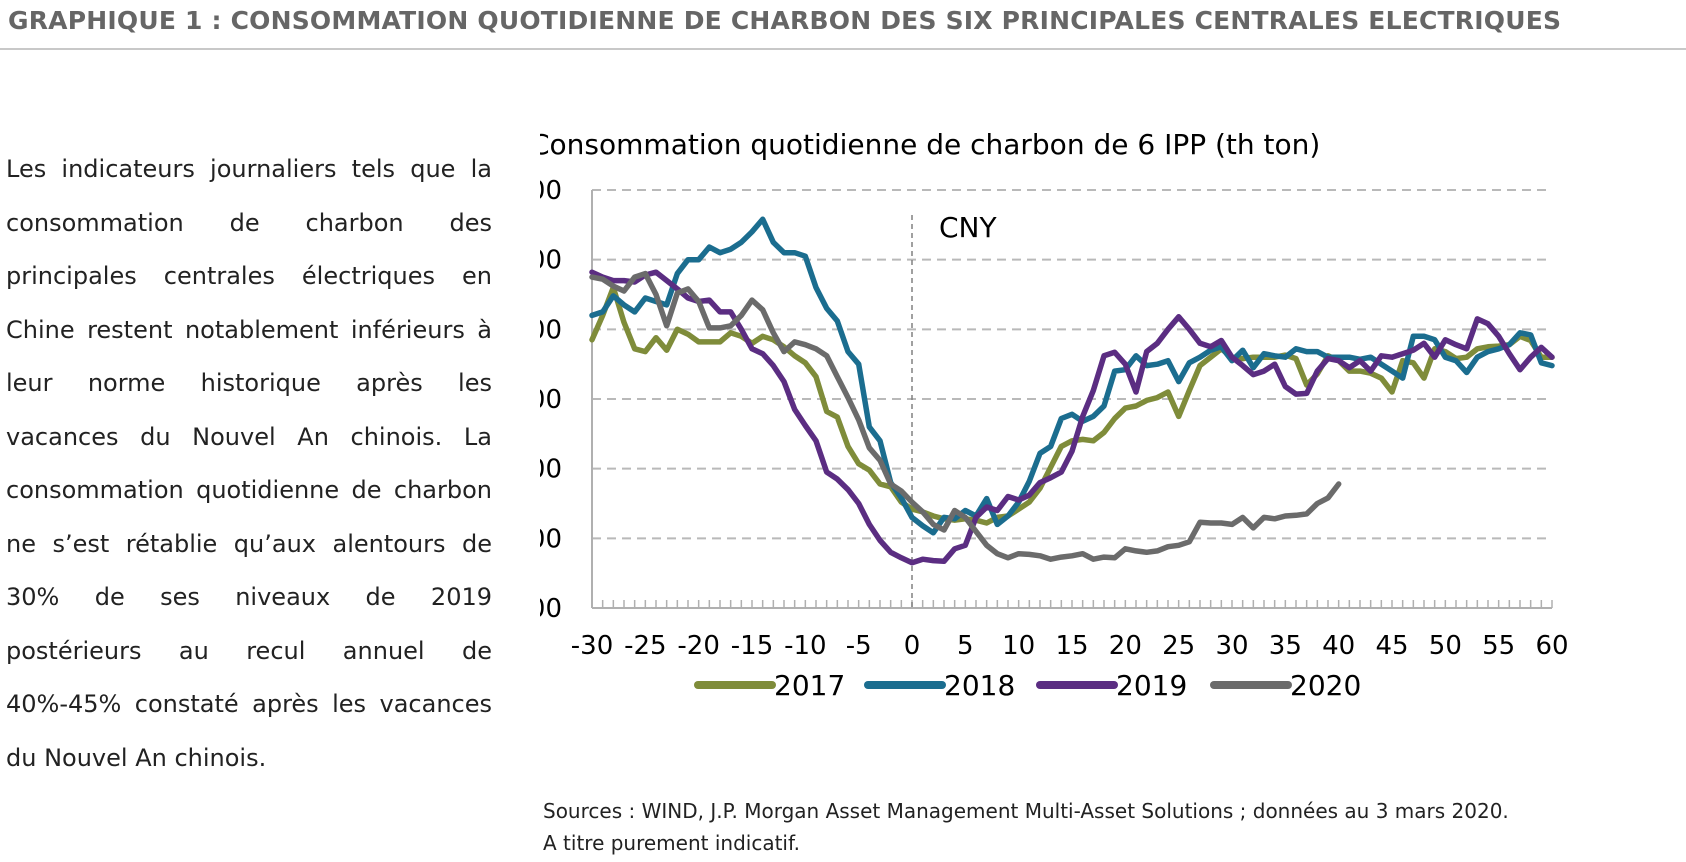 Image resolution: width=1686 pixels, height=862 pixels. What do you see at coordinates (968, 227) in the screenshot?
I see `cny-label: CNY` at bounding box center [968, 227].